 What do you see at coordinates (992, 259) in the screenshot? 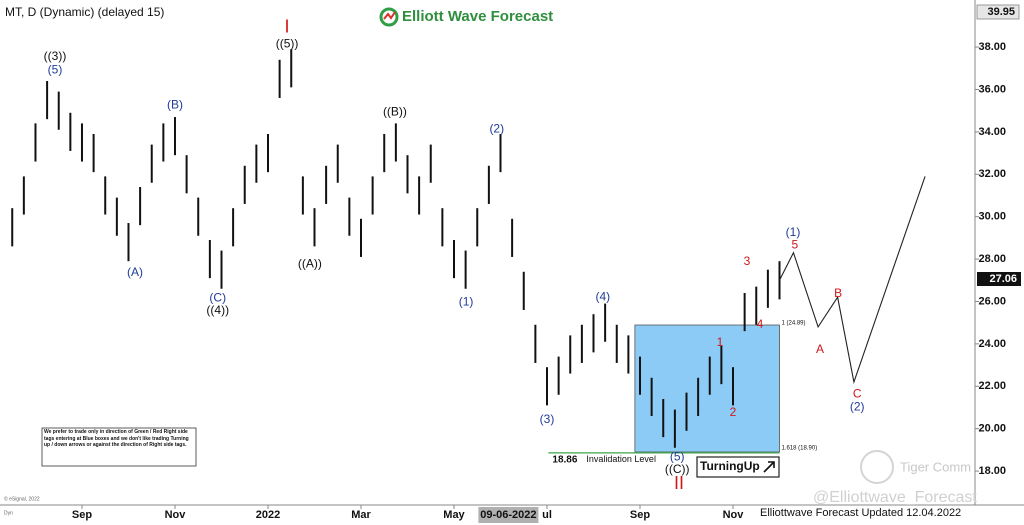
I see `y-tick-label: 28.00` at bounding box center [992, 259].